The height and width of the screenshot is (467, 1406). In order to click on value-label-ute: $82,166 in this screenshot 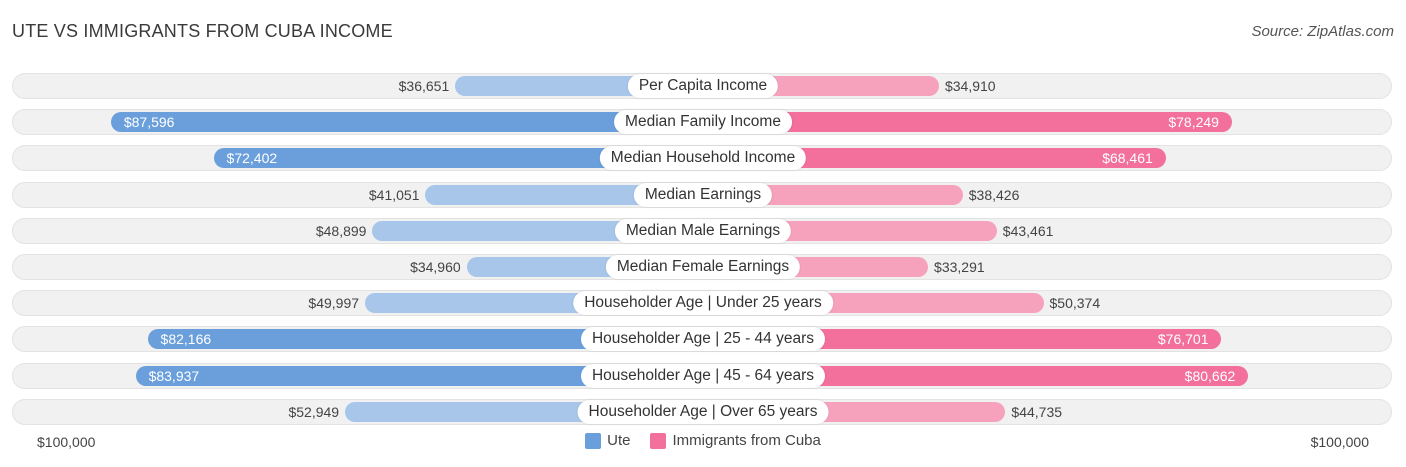, I will do `click(186, 339)`.